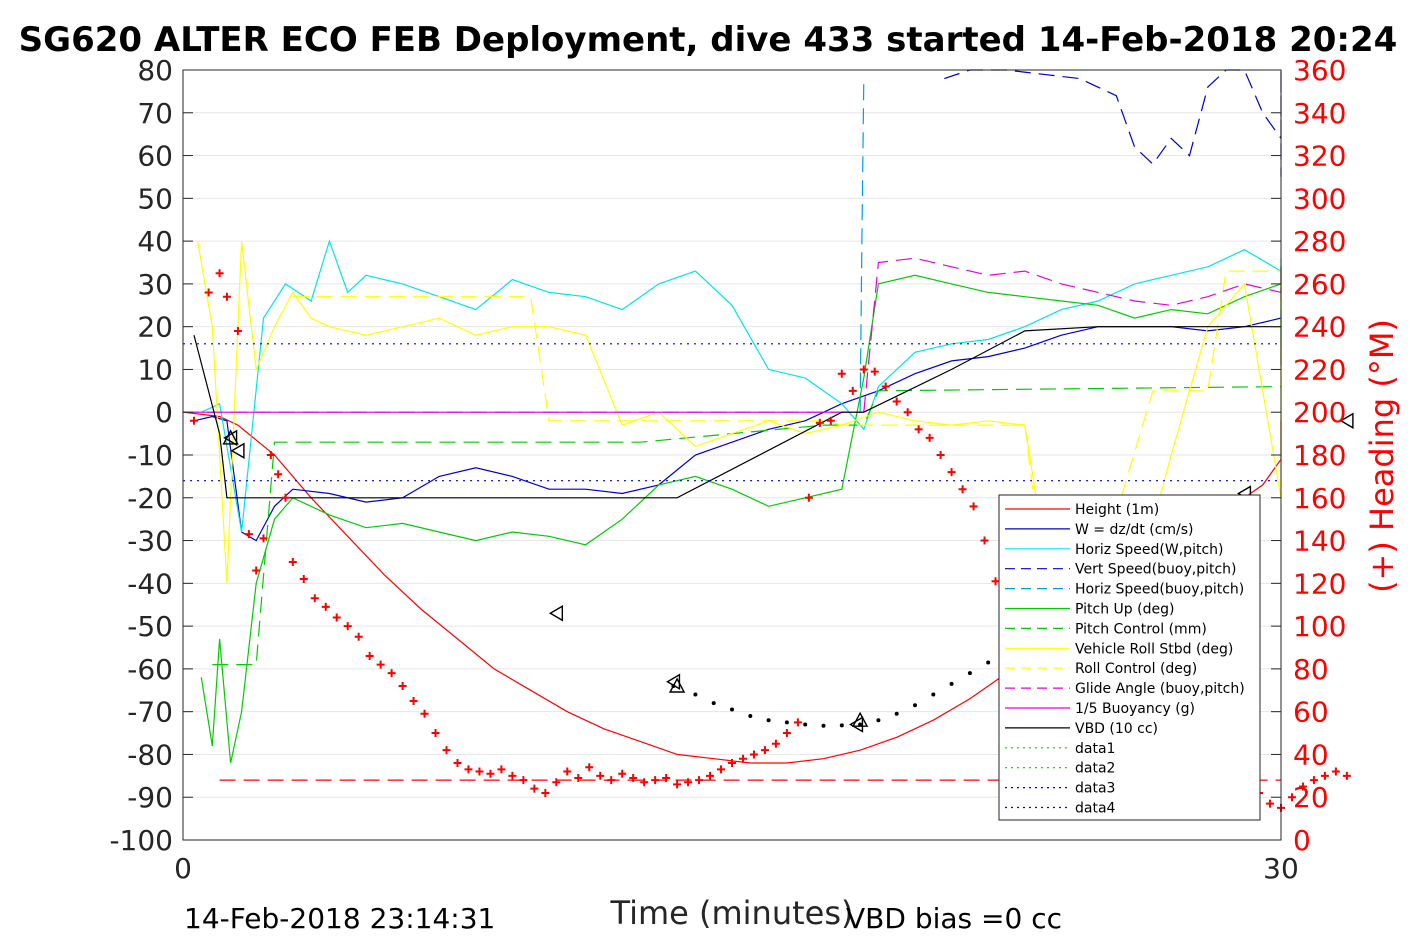  Describe the element at coordinates (1319, 498) in the screenshot. I see `right-tick-label: 160` at that location.